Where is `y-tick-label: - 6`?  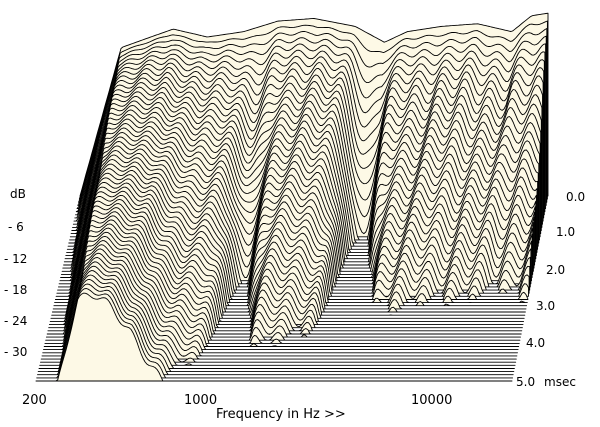 y-tick-label: - 6 is located at coordinates (16, 227).